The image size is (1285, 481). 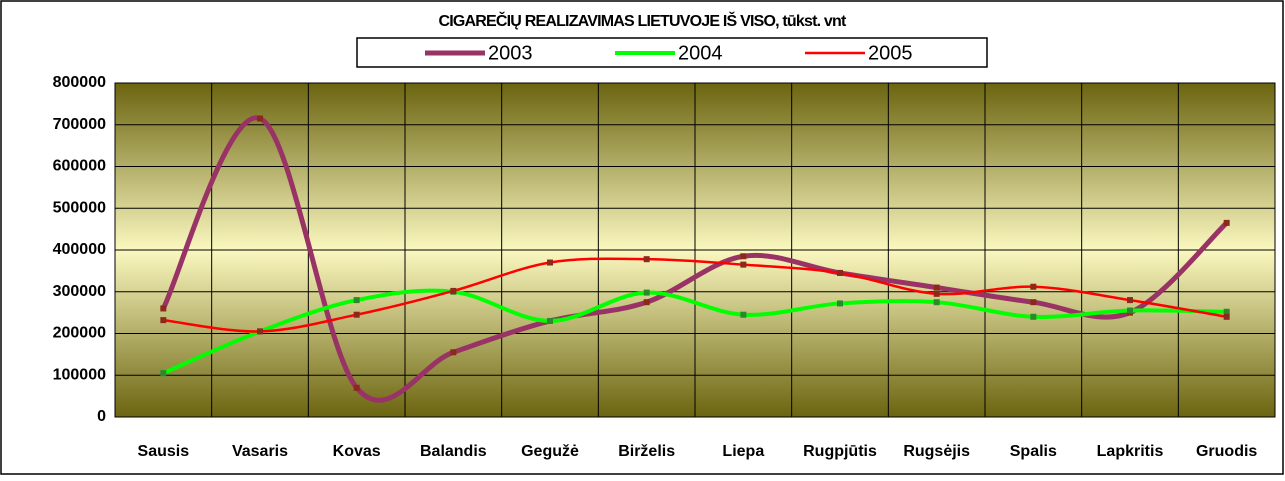 I want to click on x-tick-label: Spalis, so click(x=1033, y=451).